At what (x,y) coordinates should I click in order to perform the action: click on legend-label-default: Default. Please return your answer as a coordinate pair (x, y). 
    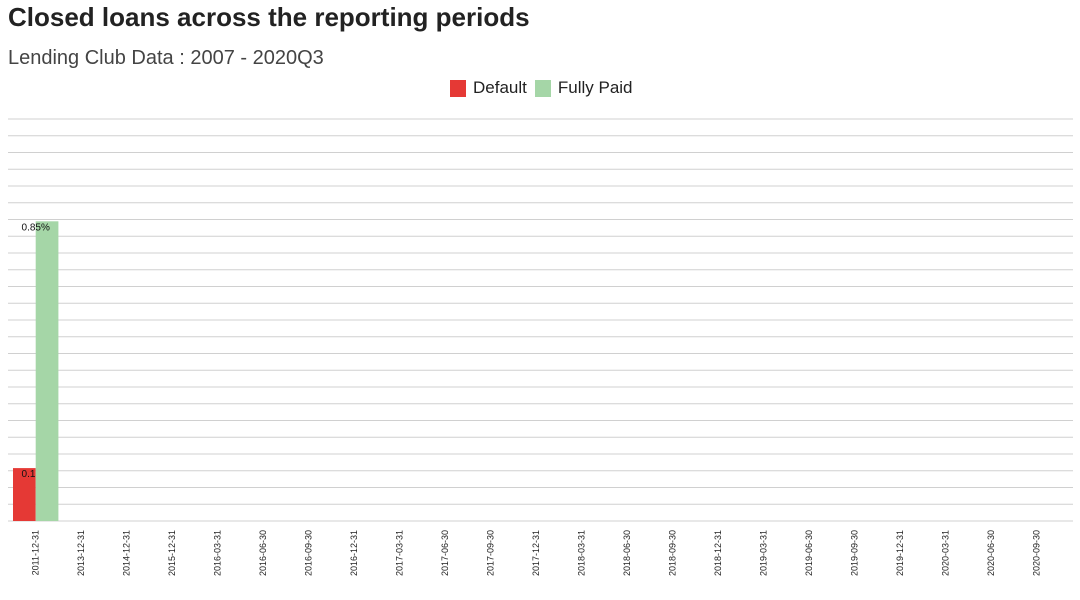
    Looking at the image, I should click on (500, 87).